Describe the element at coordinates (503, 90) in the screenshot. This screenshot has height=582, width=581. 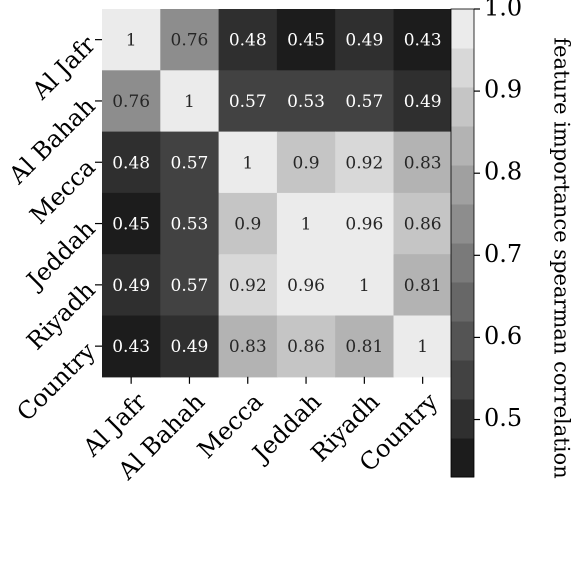
I see `colorbar-tick-label: 0.9` at that location.